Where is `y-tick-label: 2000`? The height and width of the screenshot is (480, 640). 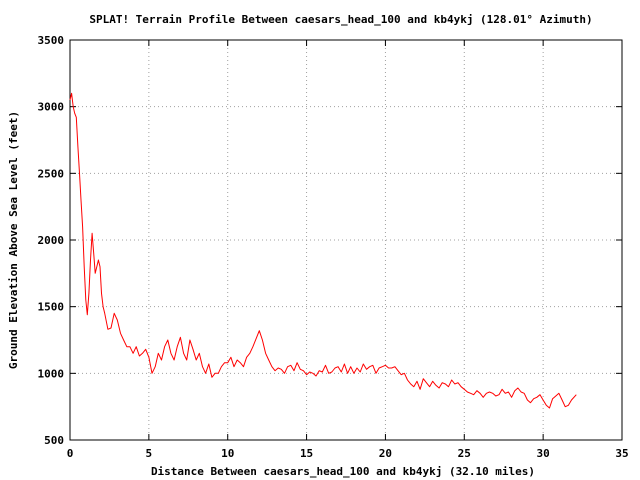
y-tick-label: 2000 is located at coordinates (51, 240).